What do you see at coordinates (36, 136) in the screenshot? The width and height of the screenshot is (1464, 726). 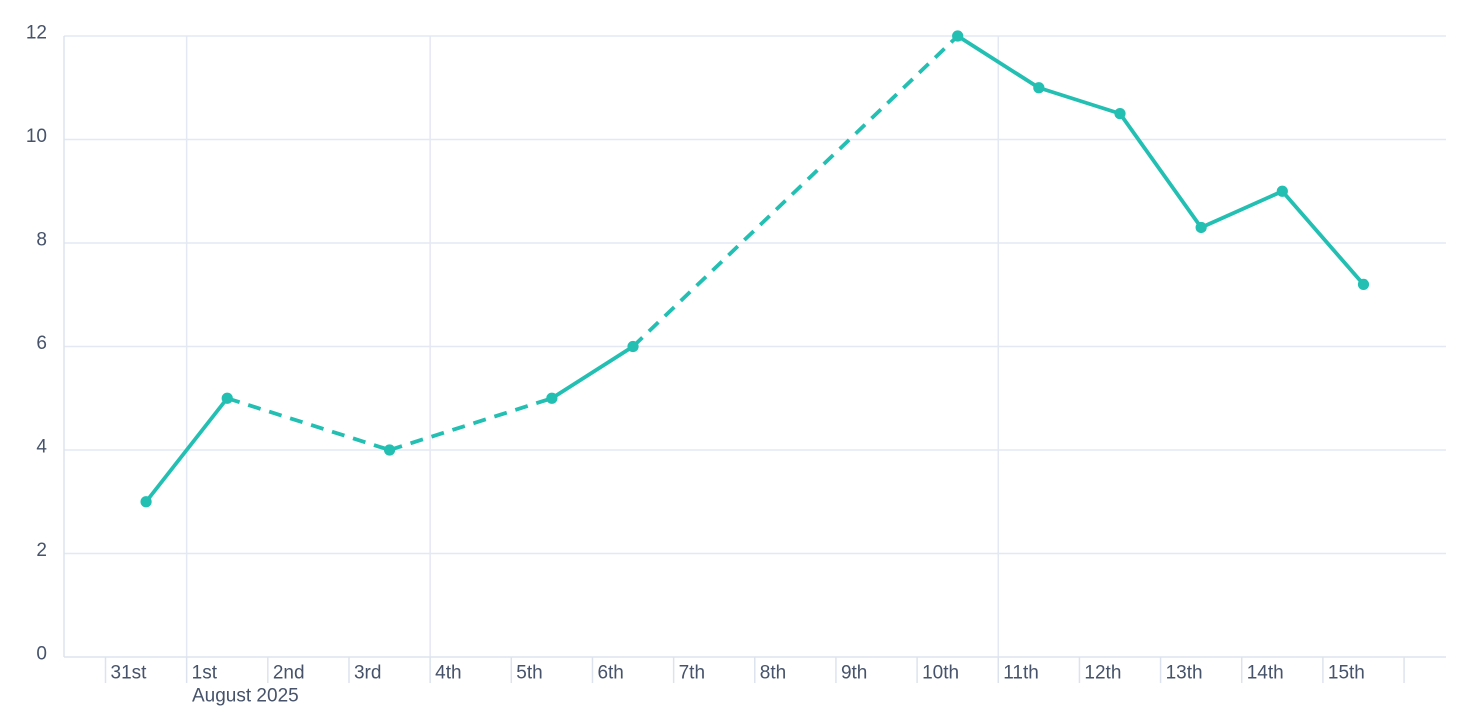 I see `y-axis-label-10: 10` at bounding box center [36, 136].